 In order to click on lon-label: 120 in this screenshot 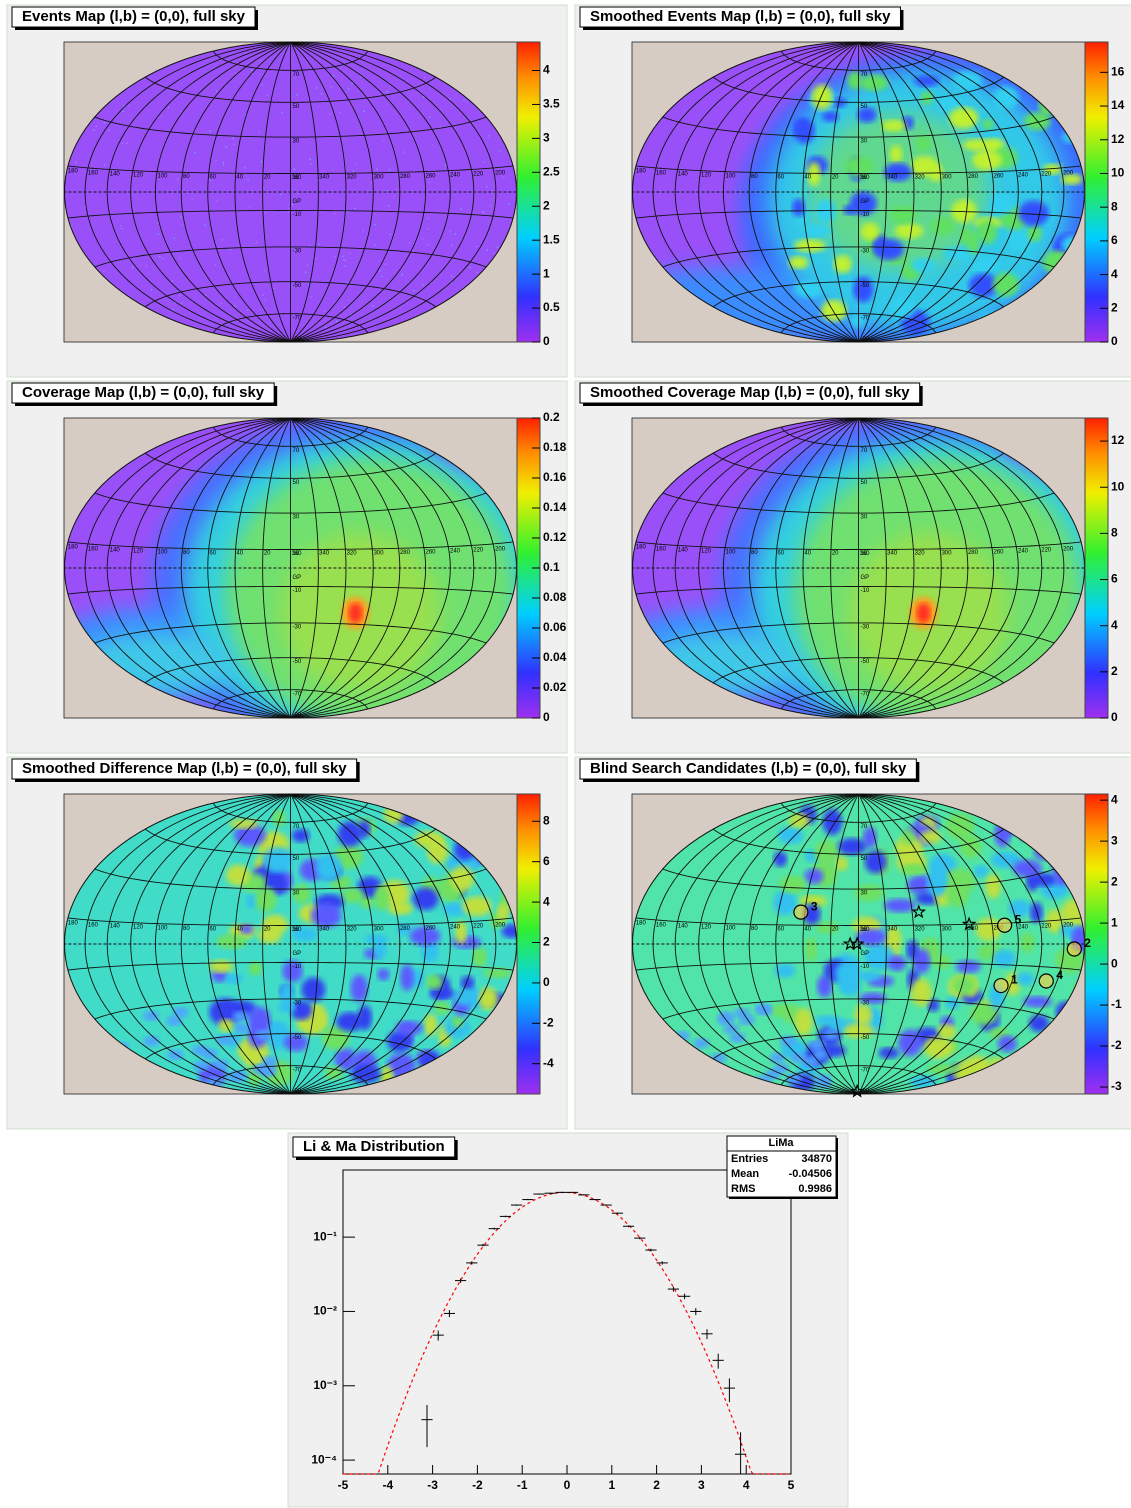, I will do `click(138, 928)`.